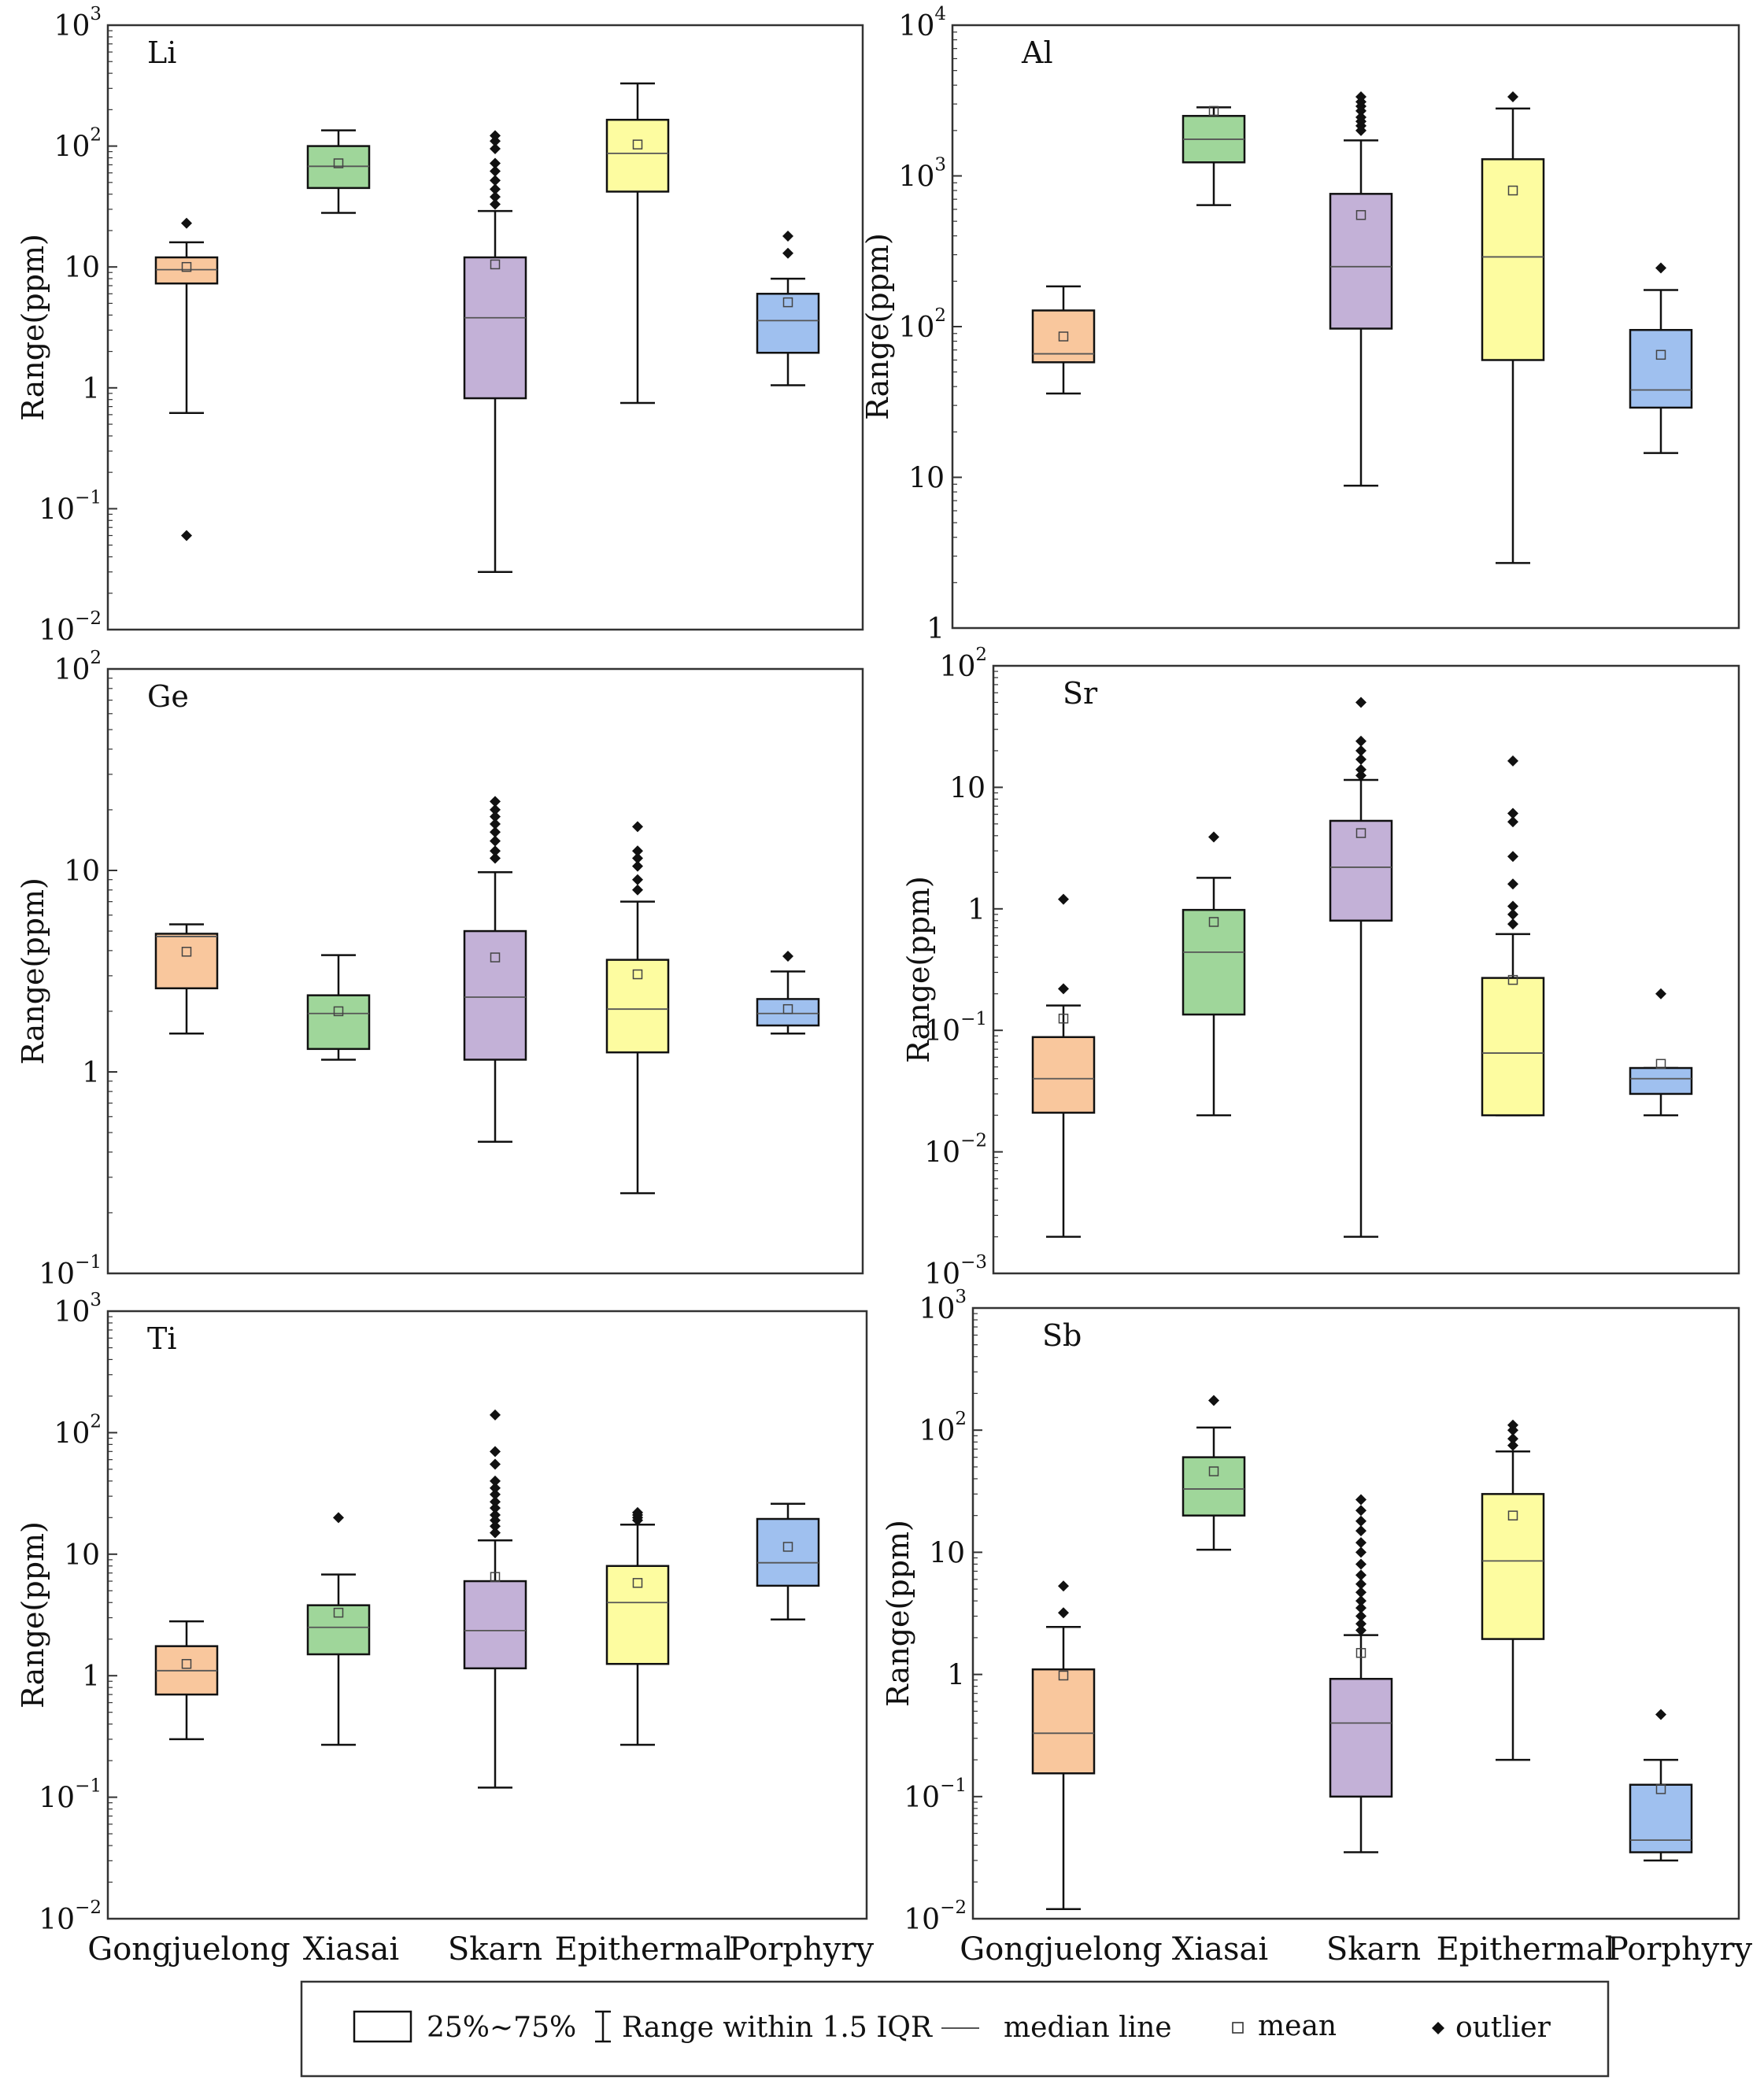 This screenshot has width=1764, height=2084. Describe the element at coordinates (922, 325) in the screenshot. I see `y-tick-label: 10²` at that location.